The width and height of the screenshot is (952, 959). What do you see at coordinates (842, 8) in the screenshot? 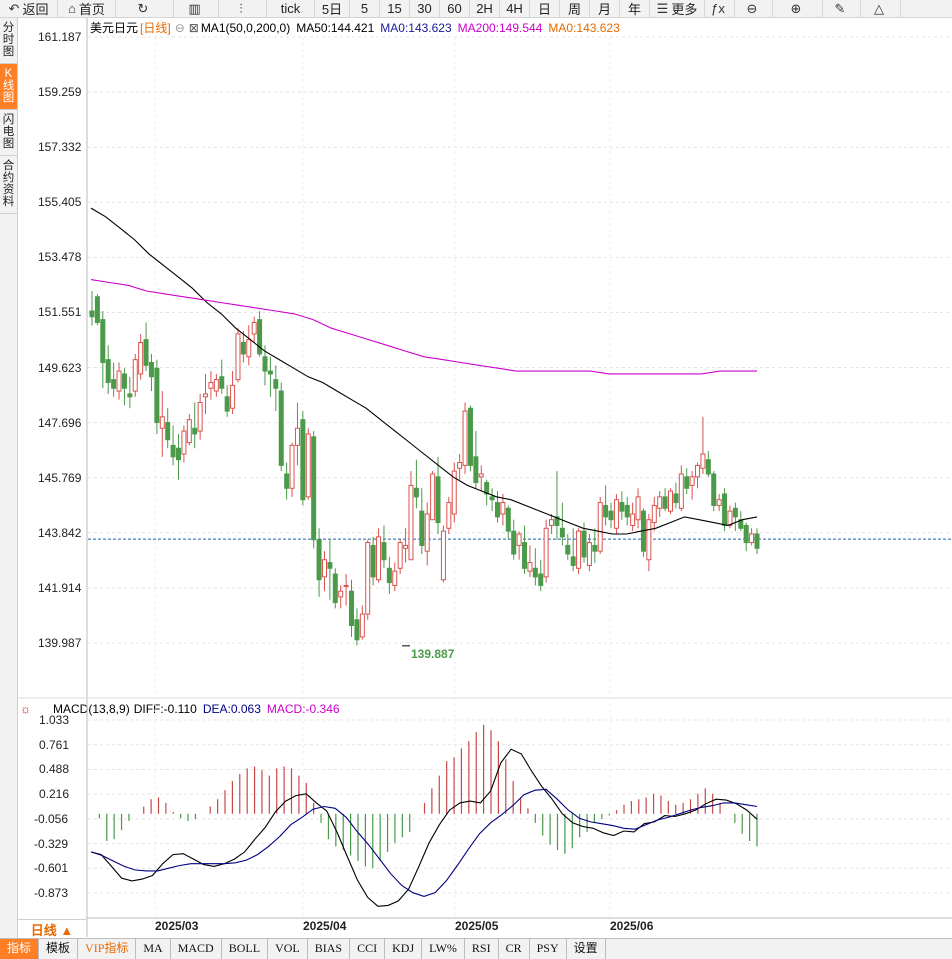
I see `toolbar-item-21: ✎` at bounding box center [842, 8].